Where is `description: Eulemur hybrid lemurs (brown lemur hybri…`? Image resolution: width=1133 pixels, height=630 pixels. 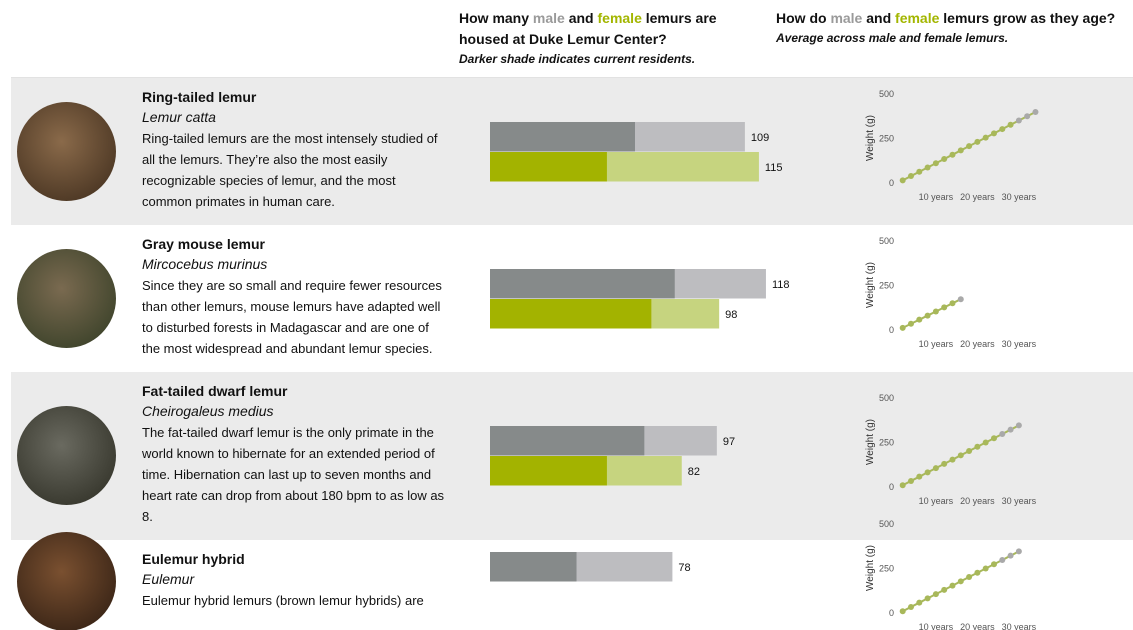 description: Eulemur hybrid lemurs (brown lemur hybri… is located at coordinates (283, 600).